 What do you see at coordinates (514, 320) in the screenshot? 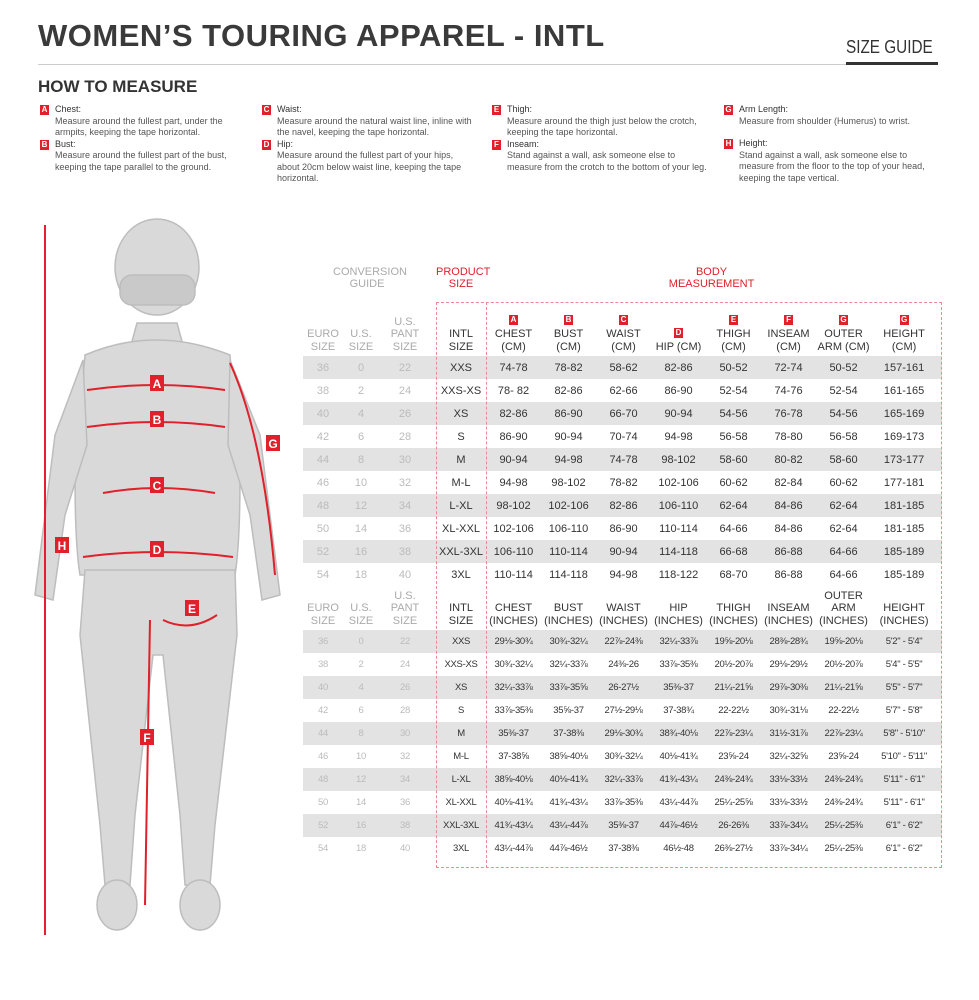
I see `letter-badge: A` at bounding box center [514, 320].